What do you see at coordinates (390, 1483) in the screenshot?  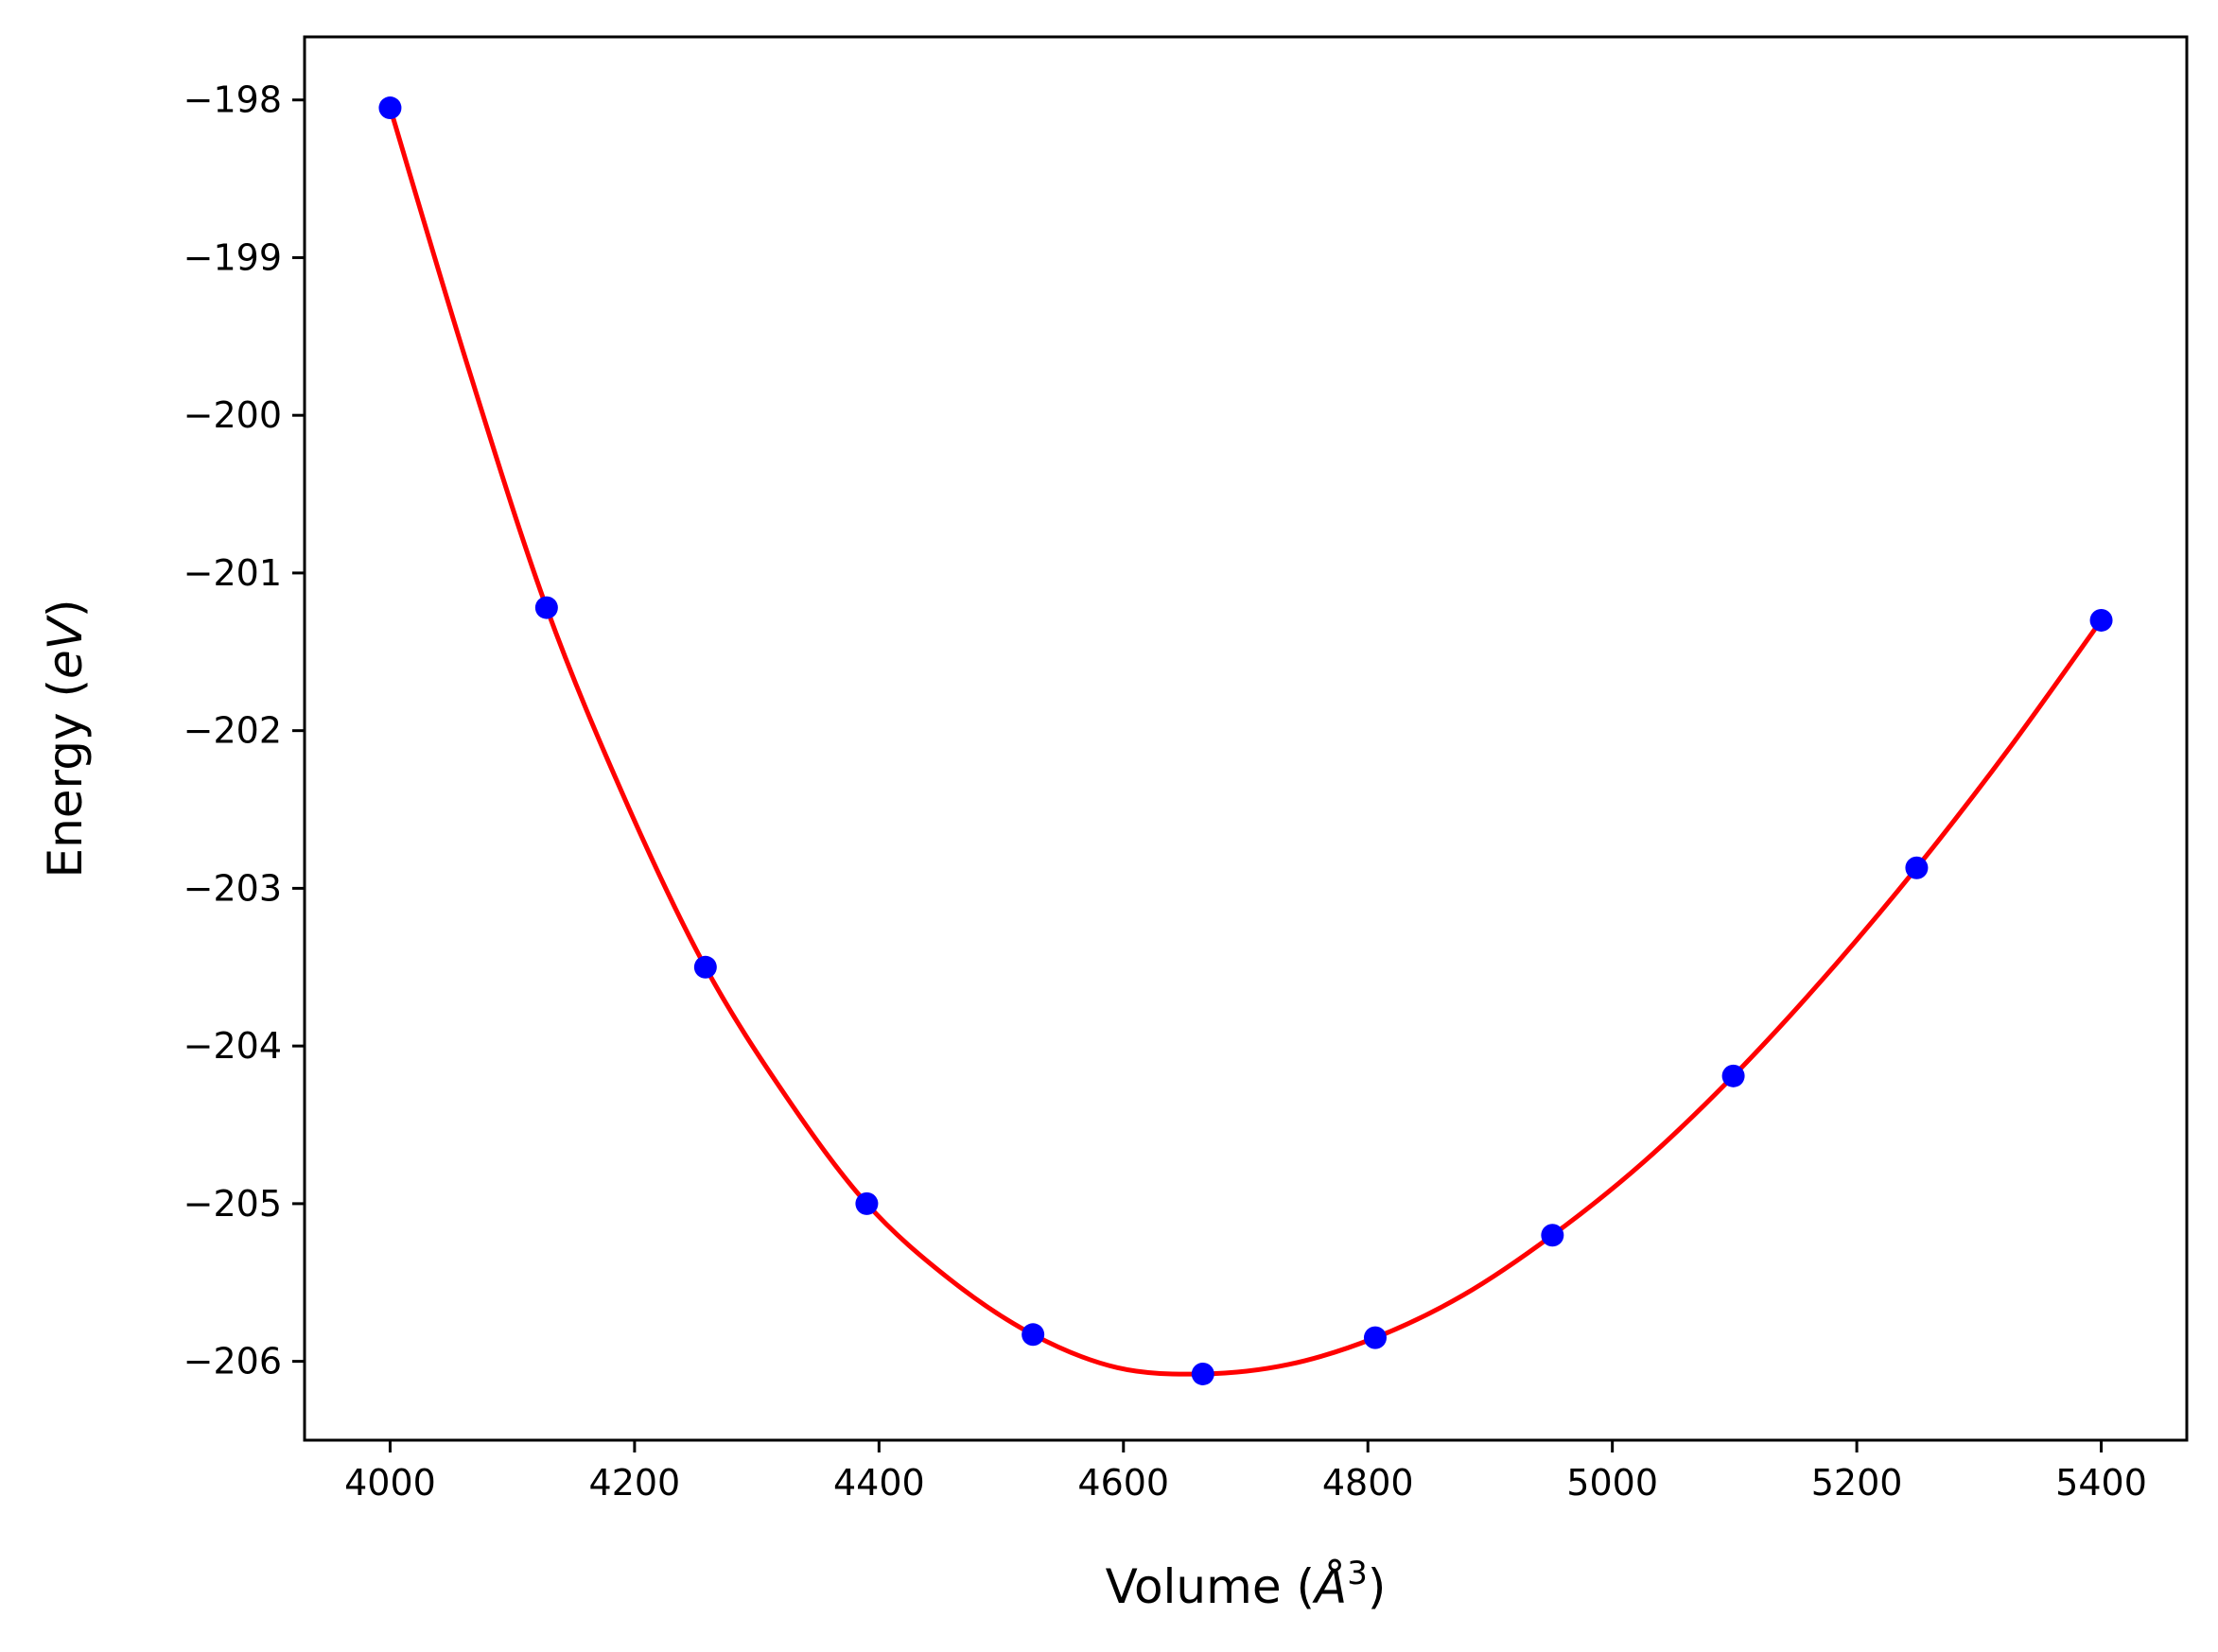 I see `x-tick-label: 4000` at bounding box center [390, 1483].